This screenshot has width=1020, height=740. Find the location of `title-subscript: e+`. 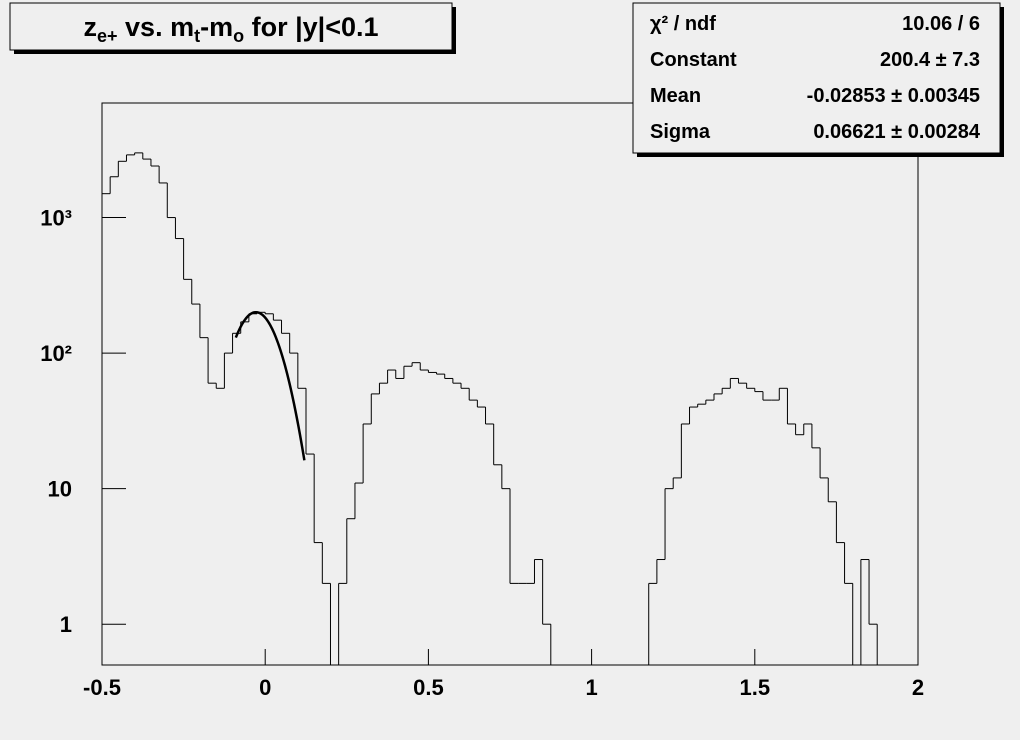

title-subscript: e+ is located at coordinates (107, 36).